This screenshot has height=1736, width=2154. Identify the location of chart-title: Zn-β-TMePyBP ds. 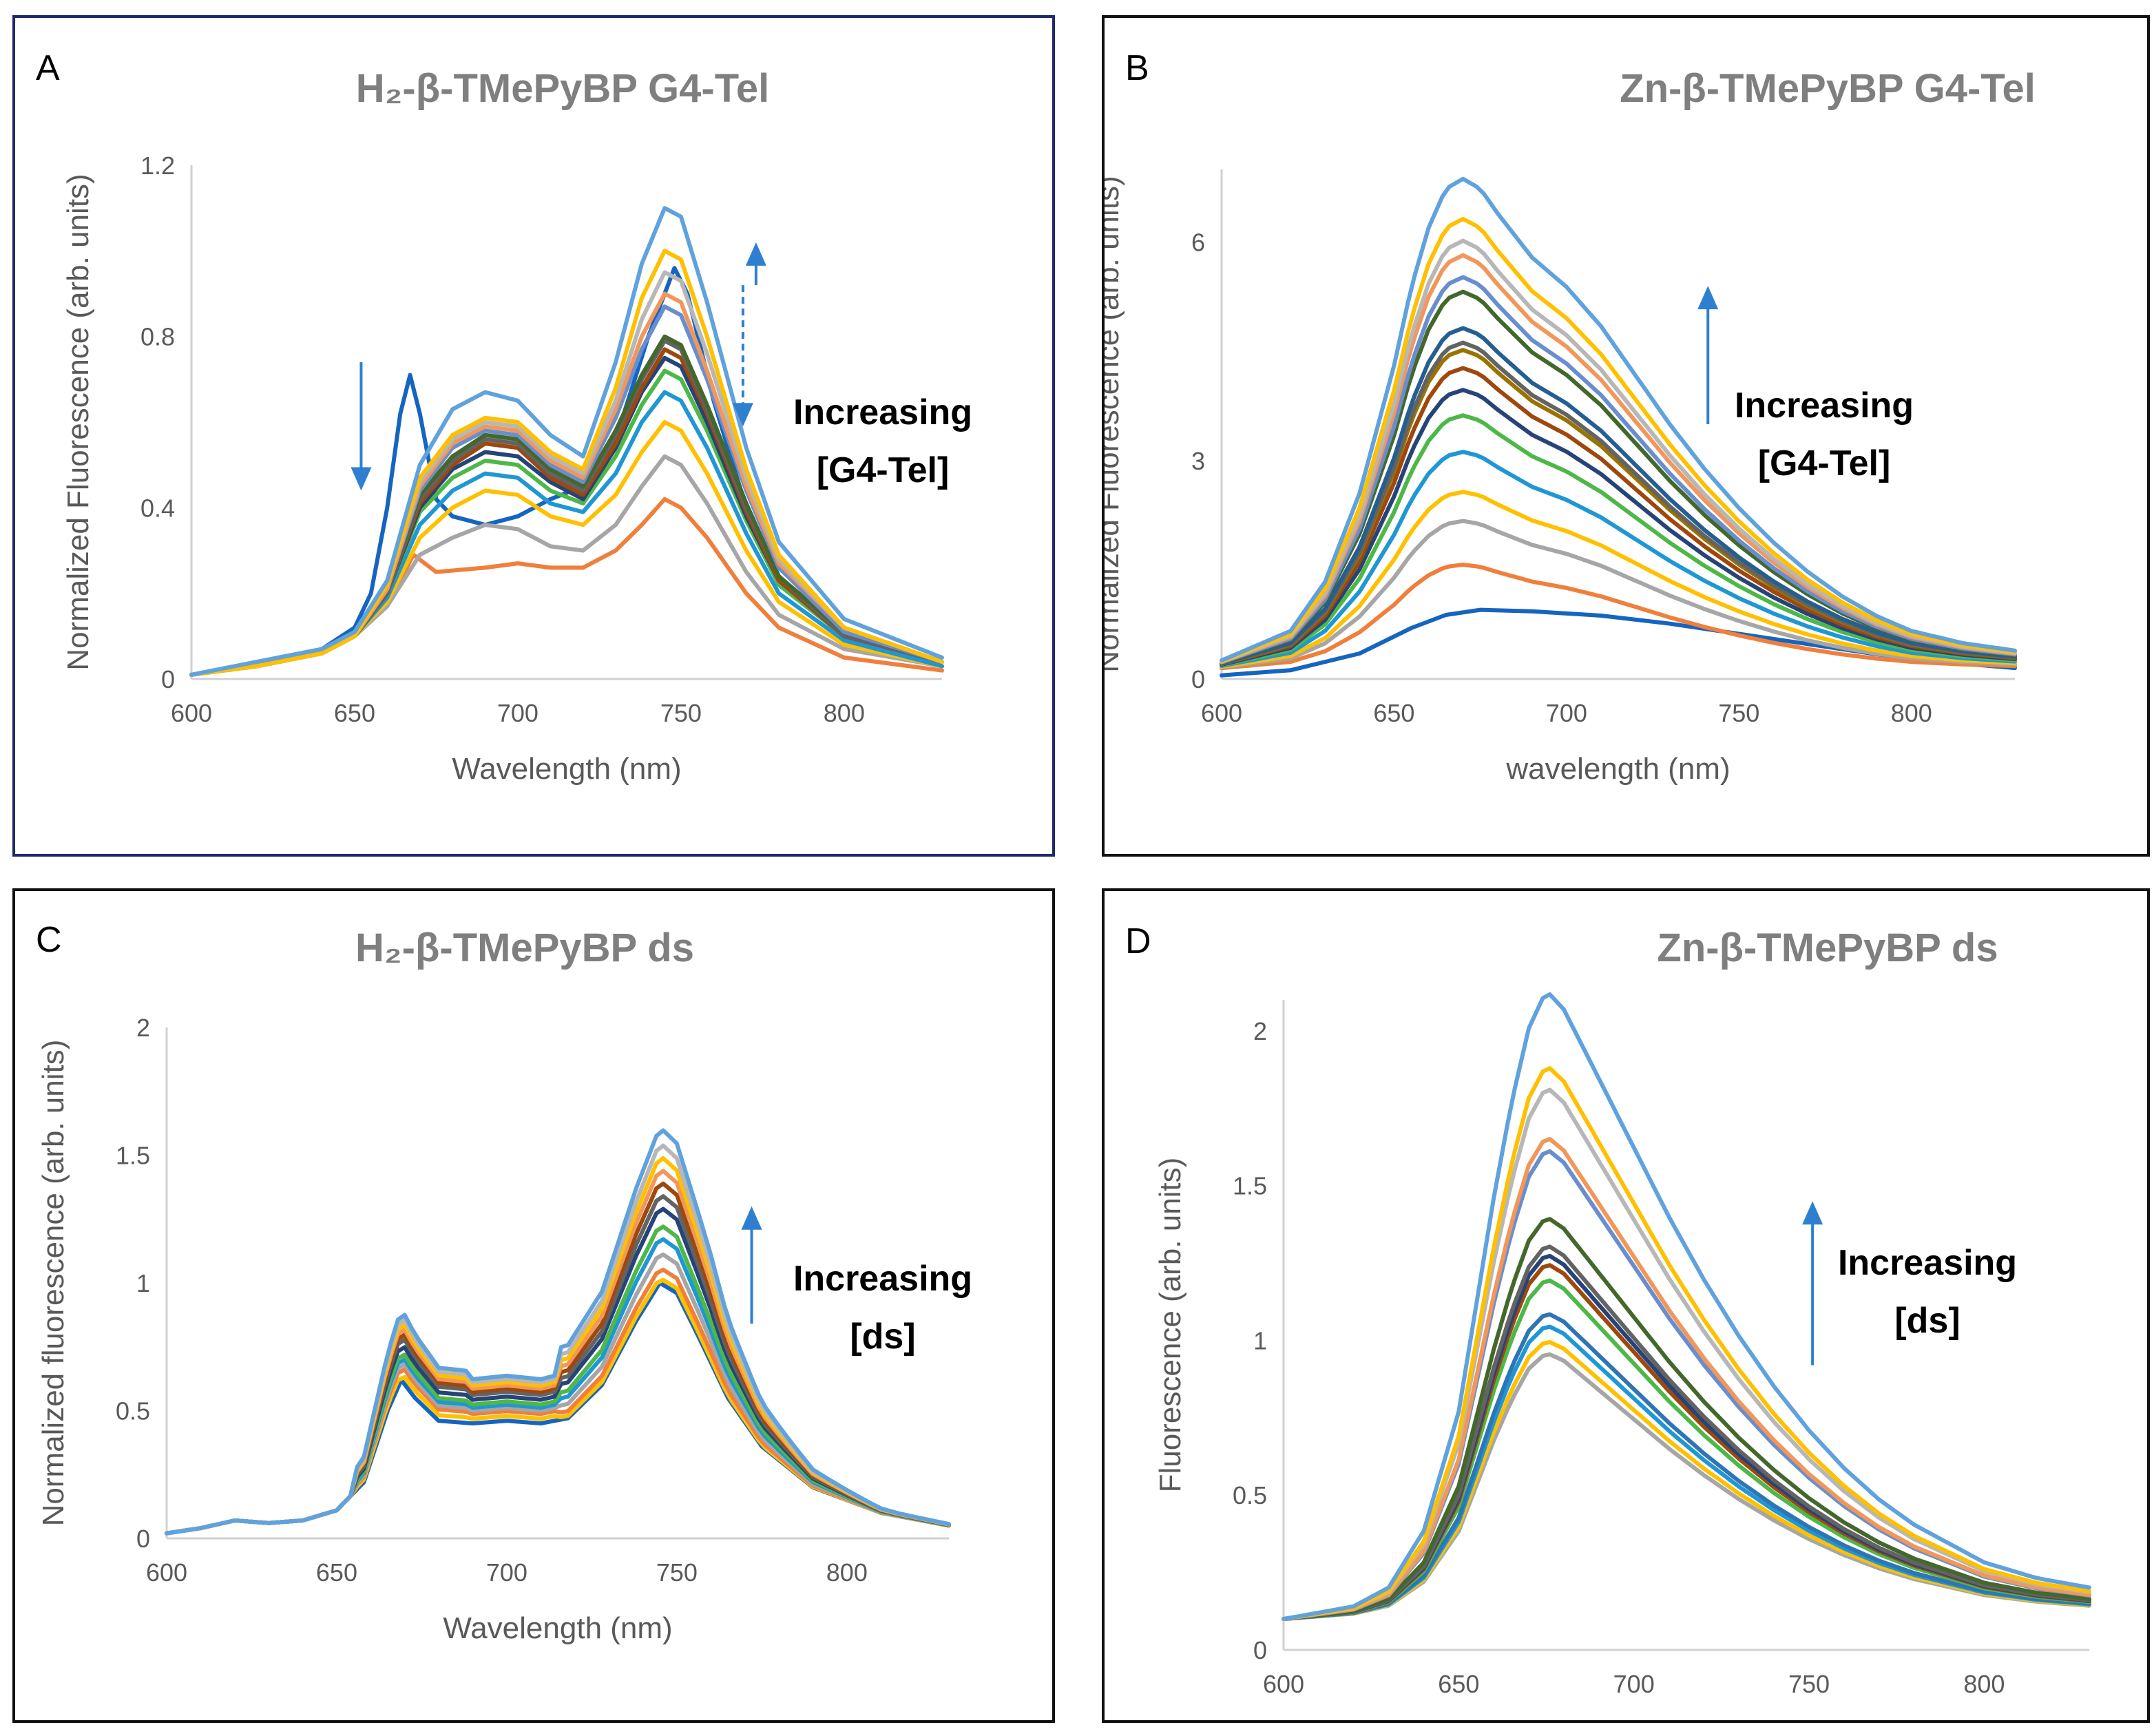
(1828, 947).